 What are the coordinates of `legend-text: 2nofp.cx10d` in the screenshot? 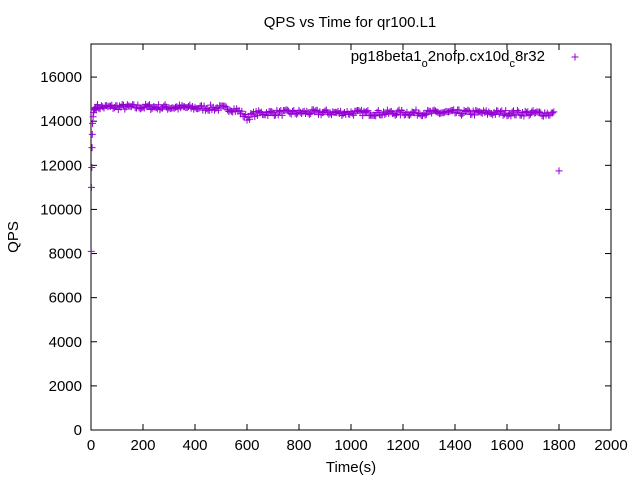 It's located at (469, 56).